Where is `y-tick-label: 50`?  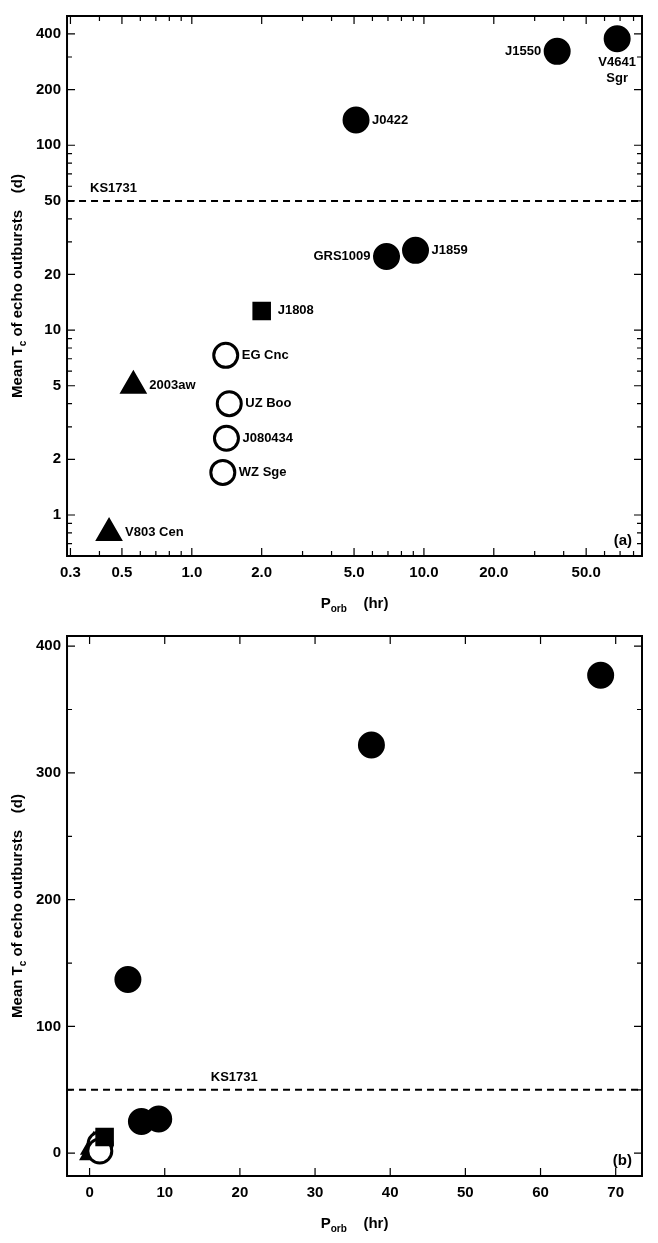 y-tick-label: 50 is located at coordinates (53, 200).